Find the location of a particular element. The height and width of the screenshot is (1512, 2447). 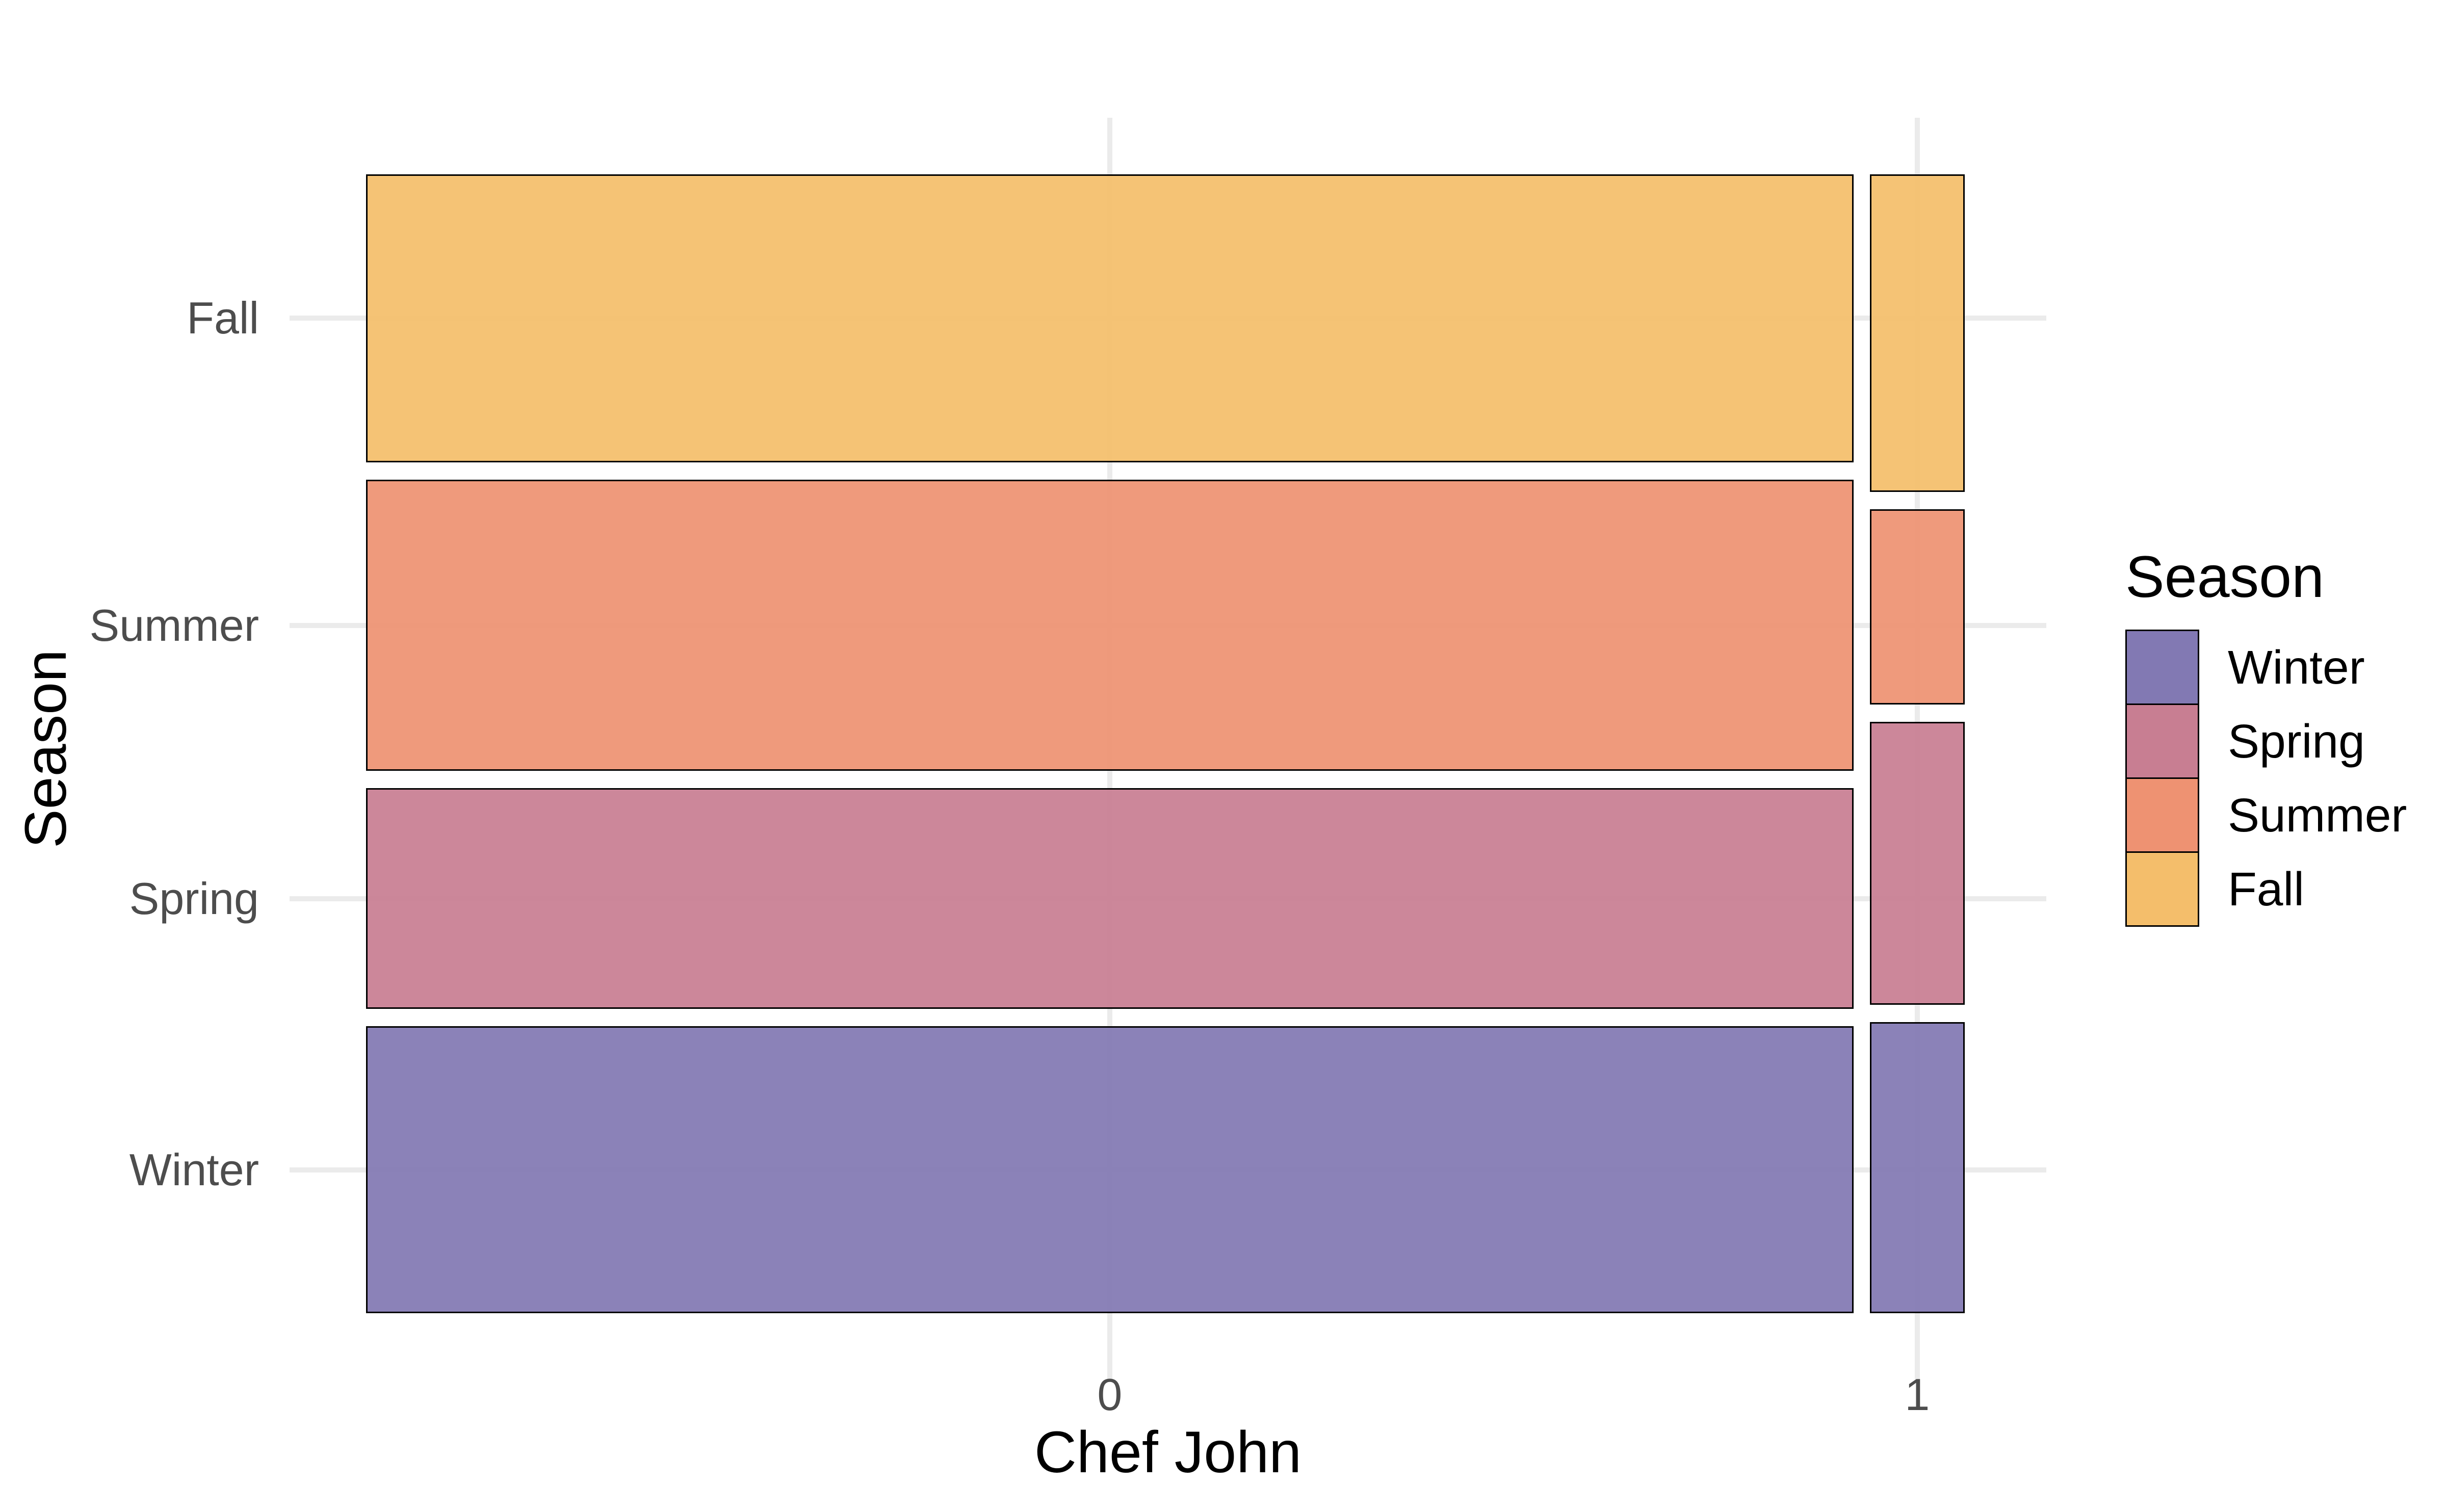

legend-title: Season is located at coordinates (2225, 577).